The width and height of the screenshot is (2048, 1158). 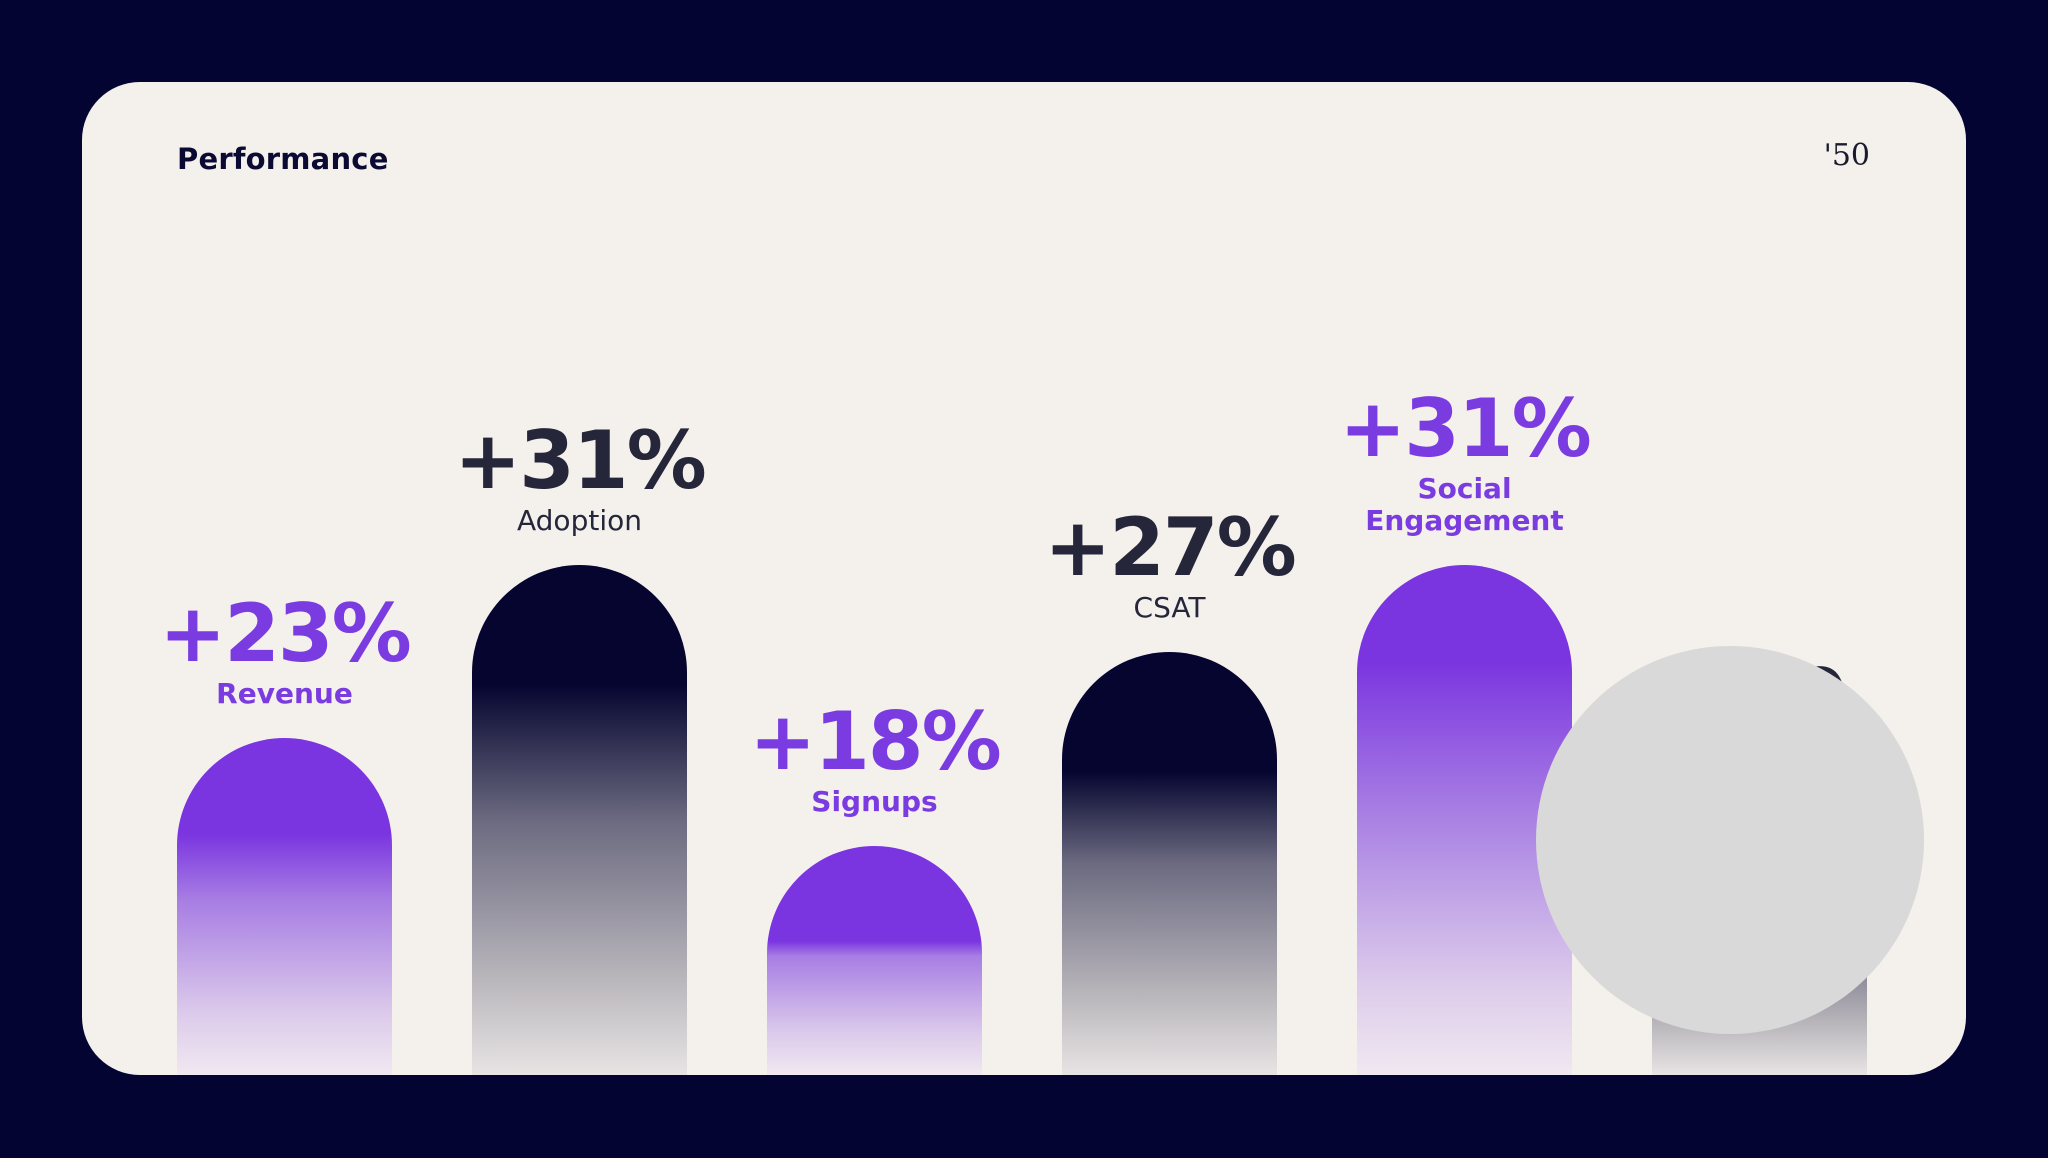 What do you see at coordinates (1730, 840) in the screenshot?
I see `placeholder-circle` at bounding box center [1730, 840].